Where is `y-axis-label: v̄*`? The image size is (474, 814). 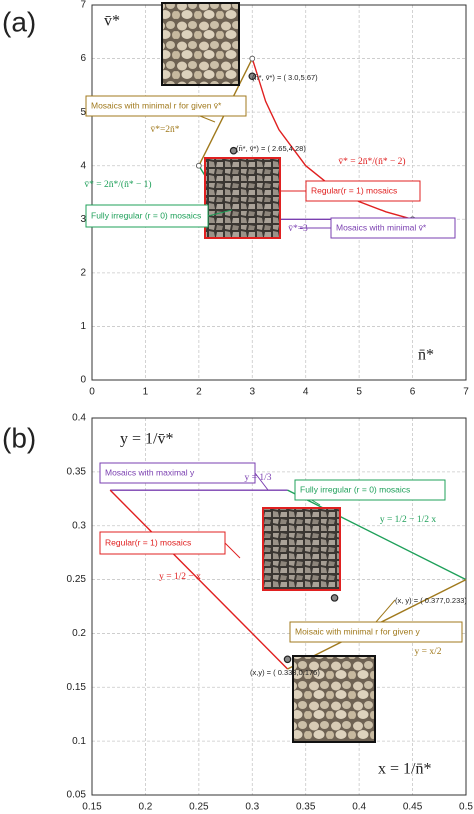 y-axis-label: v̄* is located at coordinates (112, 21).